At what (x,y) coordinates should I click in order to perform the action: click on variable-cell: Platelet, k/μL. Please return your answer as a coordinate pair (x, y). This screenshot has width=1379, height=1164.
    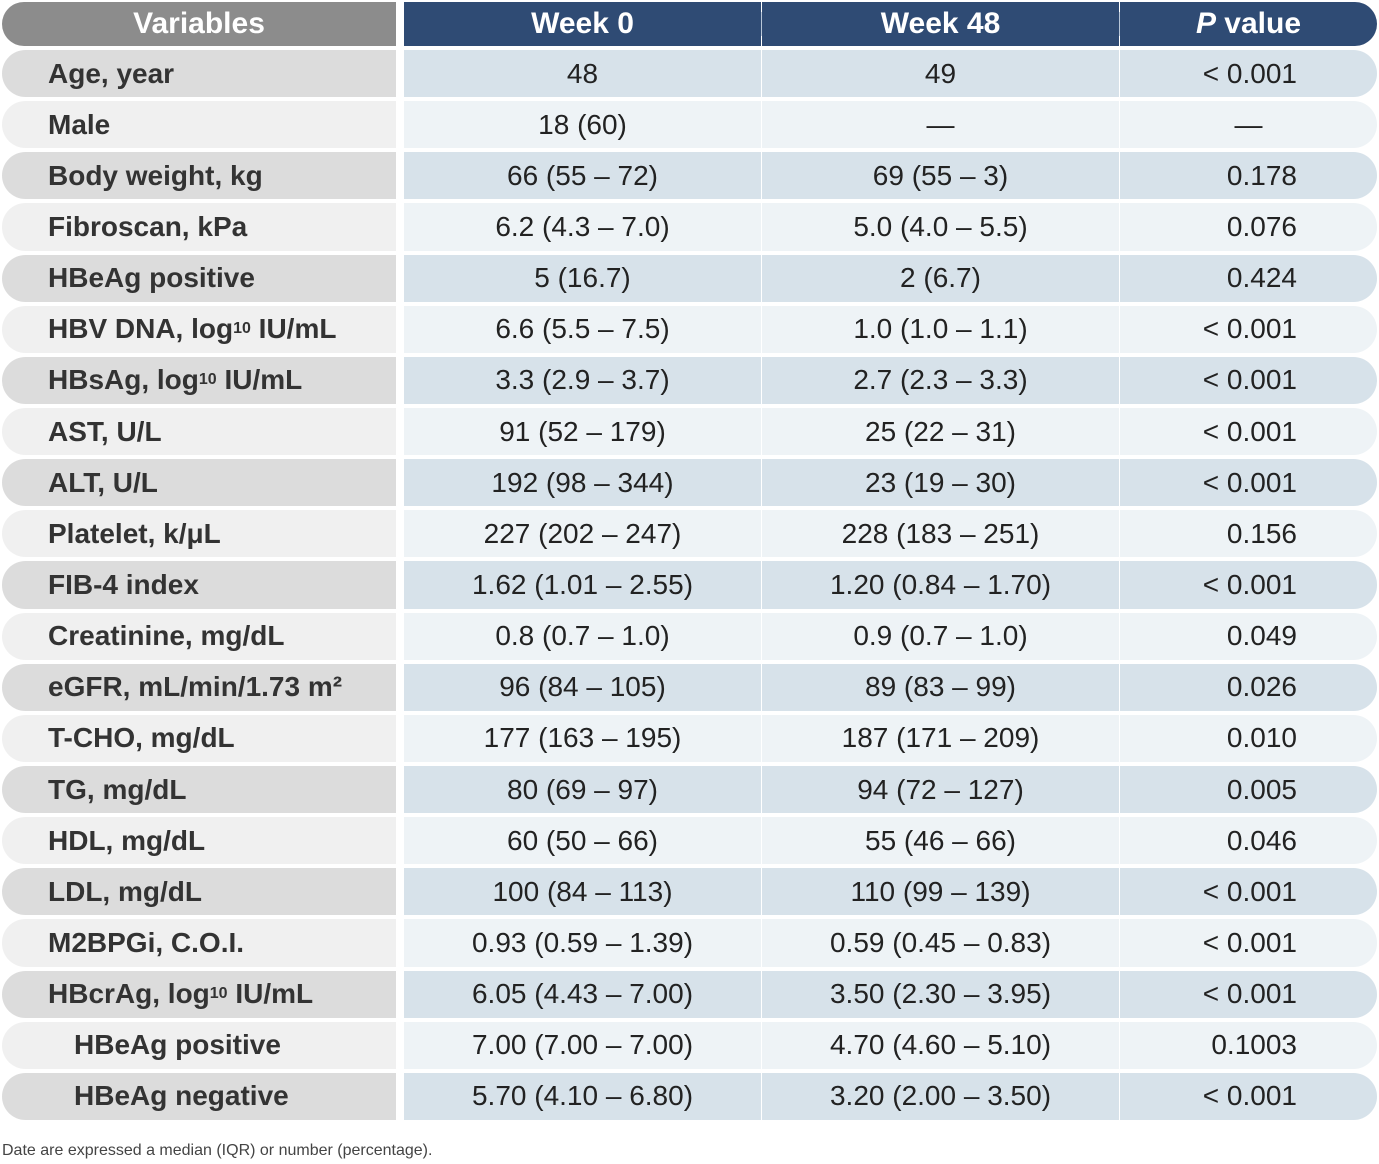
    Looking at the image, I should click on (199, 534).